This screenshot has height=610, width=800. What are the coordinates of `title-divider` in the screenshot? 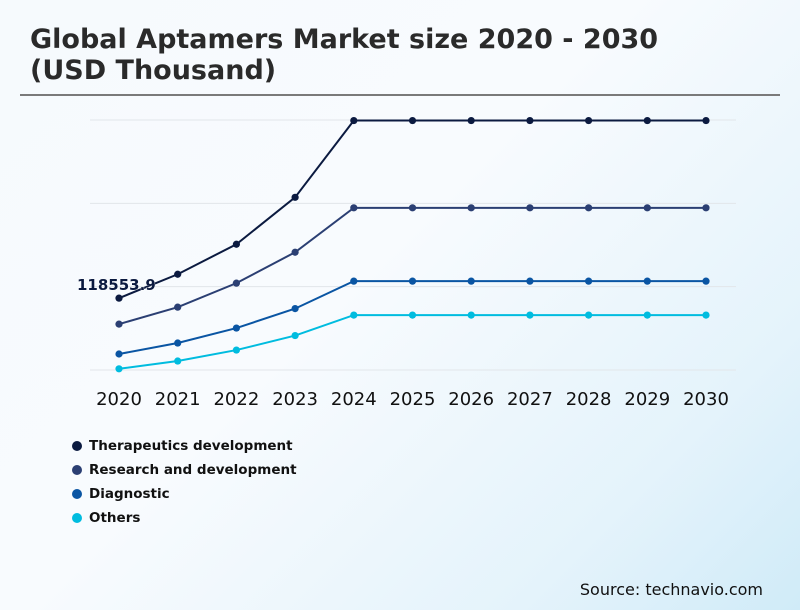 It's located at (400, 95).